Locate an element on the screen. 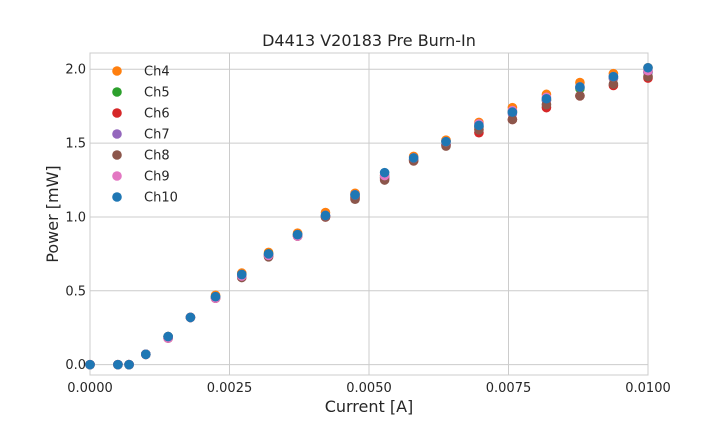 The width and height of the screenshot is (720, 432). x-axis-ticks: 0.0000 0.0025 0.0050 0.0075 0.0100 is located at coordinates (369, 388).